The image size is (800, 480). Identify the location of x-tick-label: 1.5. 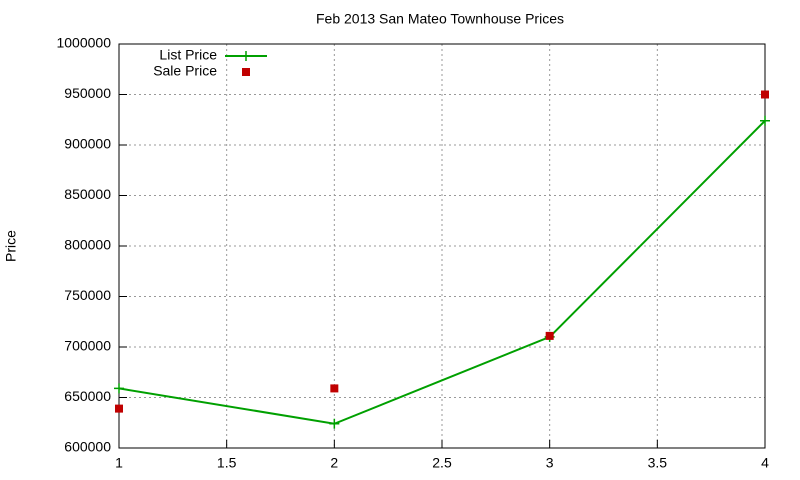
(227, 463).